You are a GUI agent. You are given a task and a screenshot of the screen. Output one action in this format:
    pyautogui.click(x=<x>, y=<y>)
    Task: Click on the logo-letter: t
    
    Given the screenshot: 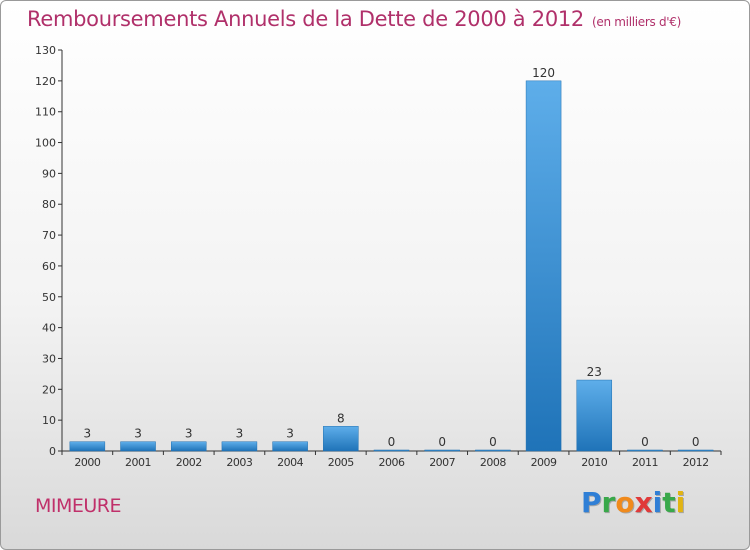 What is the action you would take?
    pyautogui.click(x=669, y=502)
    